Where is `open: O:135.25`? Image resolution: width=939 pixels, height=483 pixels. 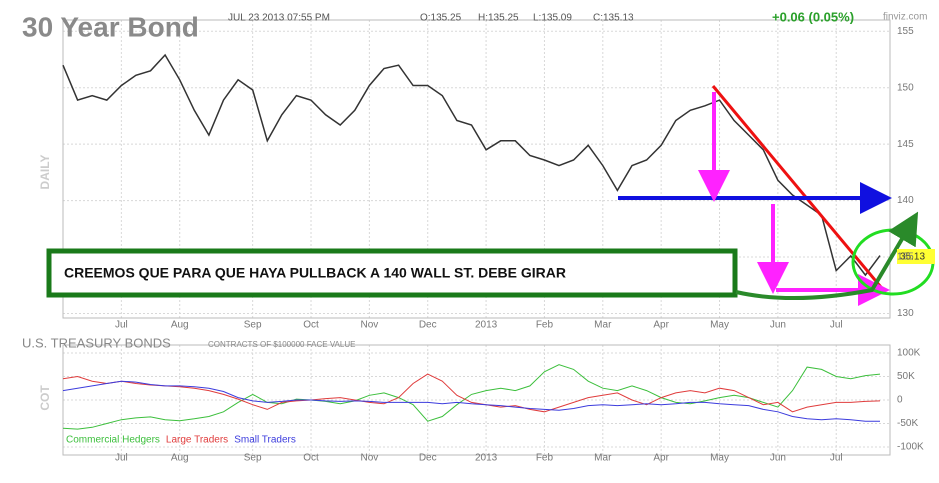 open: O:135.25 is located at coordinates (441, 18).